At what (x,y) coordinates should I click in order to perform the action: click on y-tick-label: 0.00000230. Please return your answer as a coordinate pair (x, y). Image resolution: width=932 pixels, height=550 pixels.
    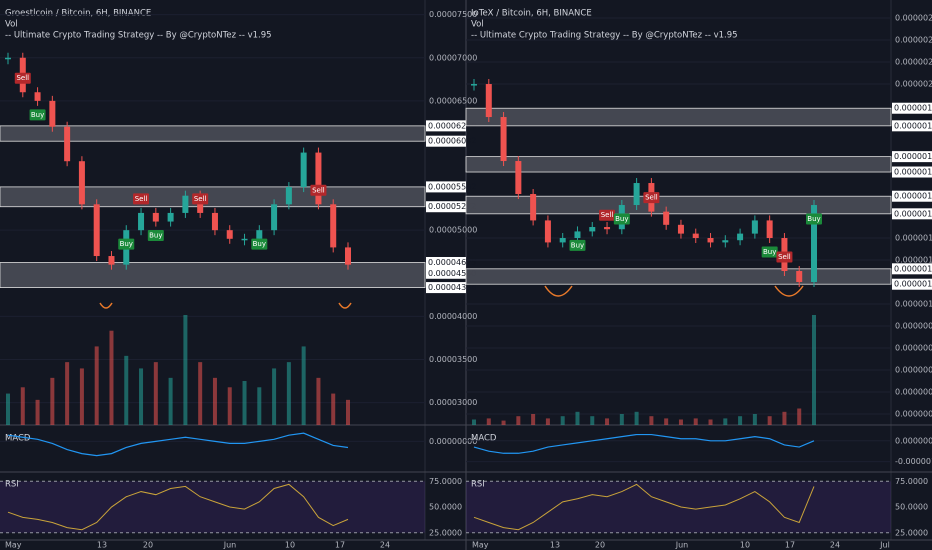
    Looking at the image, I should click on (913, 18).